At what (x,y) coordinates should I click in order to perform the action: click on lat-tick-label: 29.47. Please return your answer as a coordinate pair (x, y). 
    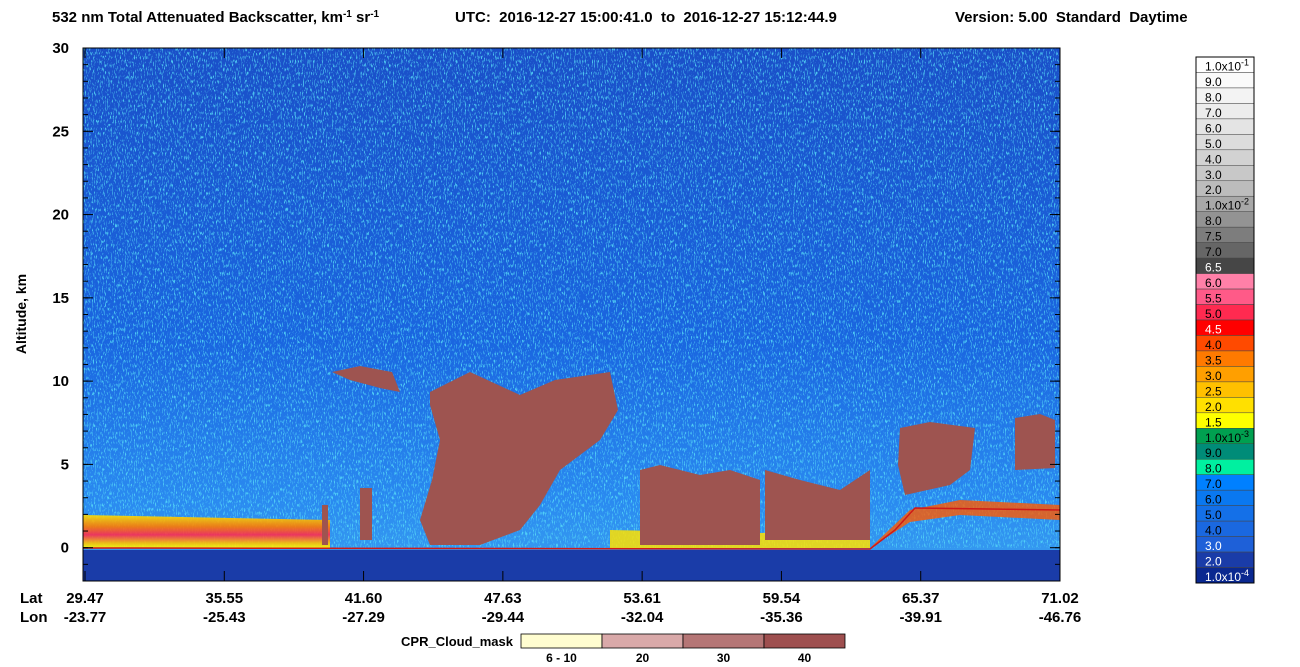
    Looking at the image, I should click on (85, 598).